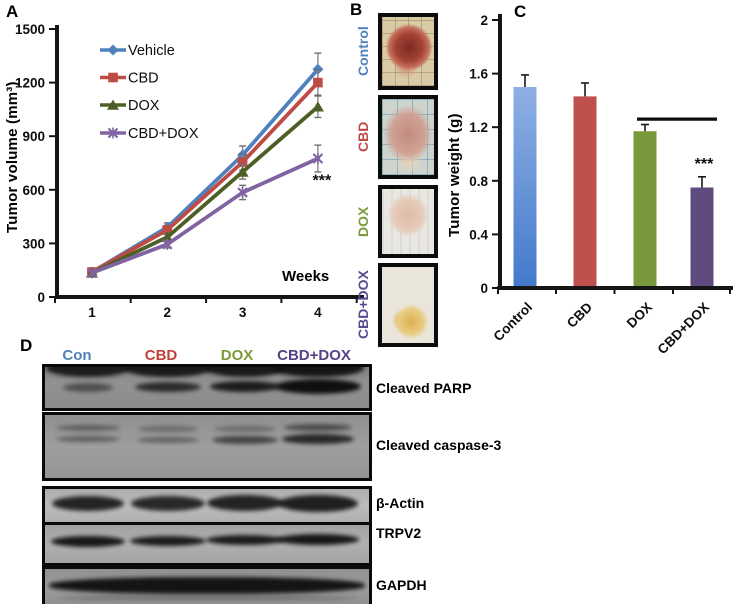  I want to click on tumor-photo-row-dox: DOX, so click(395, 221).